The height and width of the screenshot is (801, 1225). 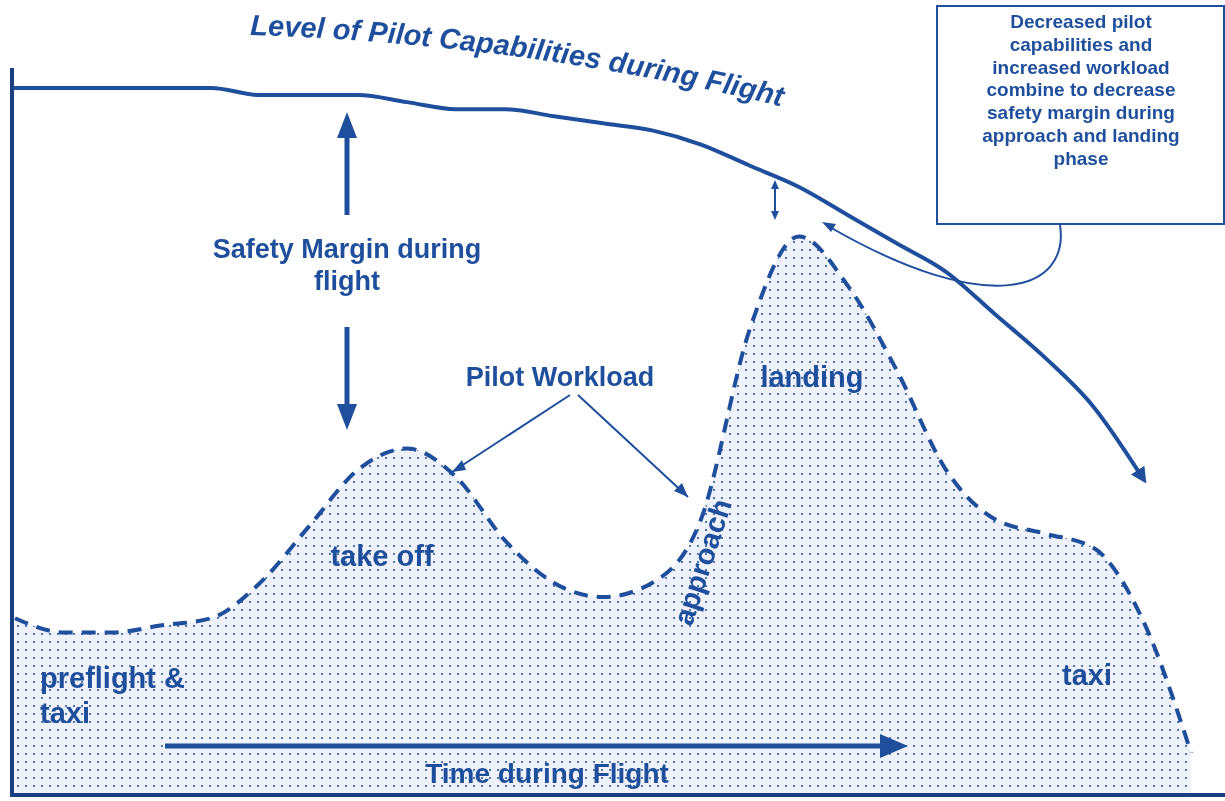 I want to click on annotation: take off, so click(x=382, y=556).